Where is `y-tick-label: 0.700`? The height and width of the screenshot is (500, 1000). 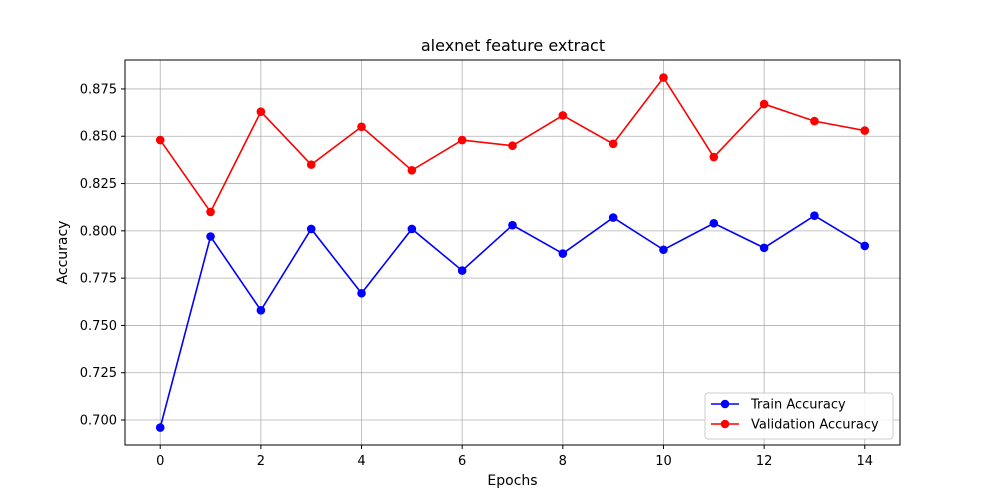
y-tick-label: 0.700 is located at coordinates (98, 421).